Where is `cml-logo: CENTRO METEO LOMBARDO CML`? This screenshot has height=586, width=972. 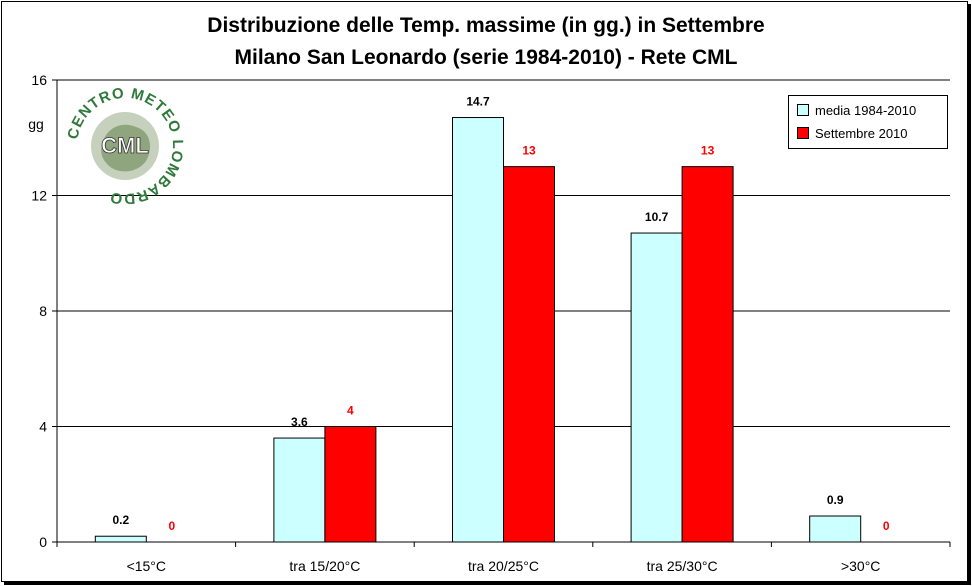
cml-logo: CENTRO METEO LOMBARDO CML is located at coordinates (124, 146).